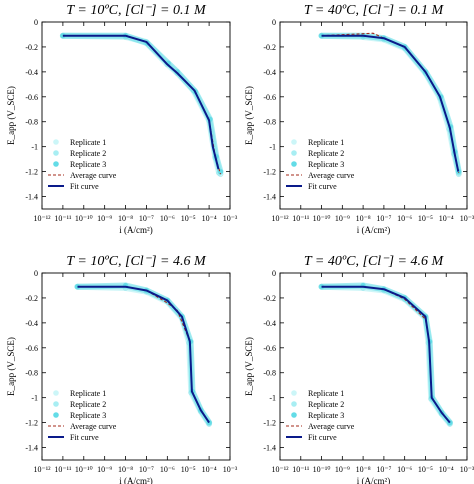 The width and height of the screenshot is (474, 484). What do you see at coordinates (374, 261) in the screenshot?
I see `chart-title: T = 40ºC, [Cl⁻] = 4.6 M` at bounding box center [374, 261].